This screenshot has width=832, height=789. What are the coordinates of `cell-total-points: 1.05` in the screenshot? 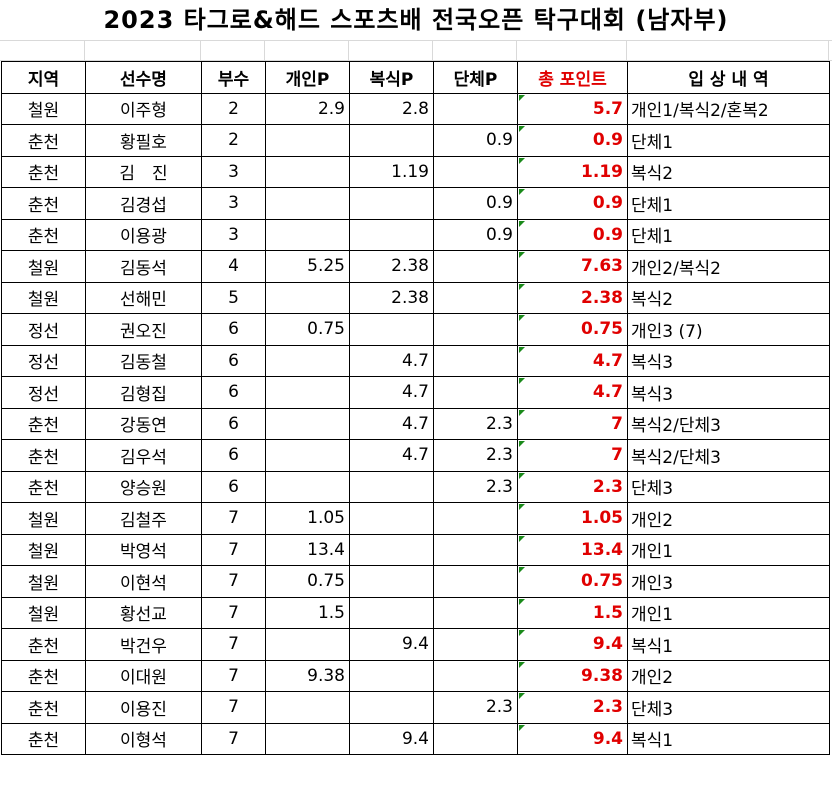 It's located at (572, 518).